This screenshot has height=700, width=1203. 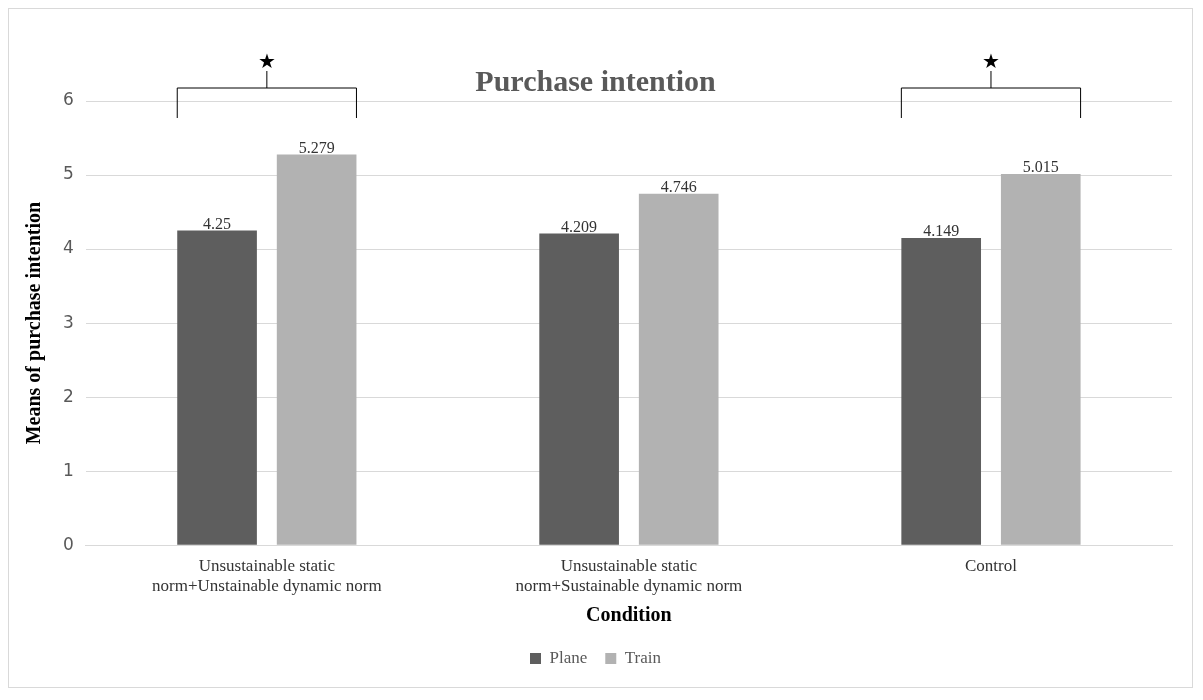 What do you see at coordinates (68, 173) in the screenshot?
I see `y-tick-label: 5` at bounding box center [68, 173].